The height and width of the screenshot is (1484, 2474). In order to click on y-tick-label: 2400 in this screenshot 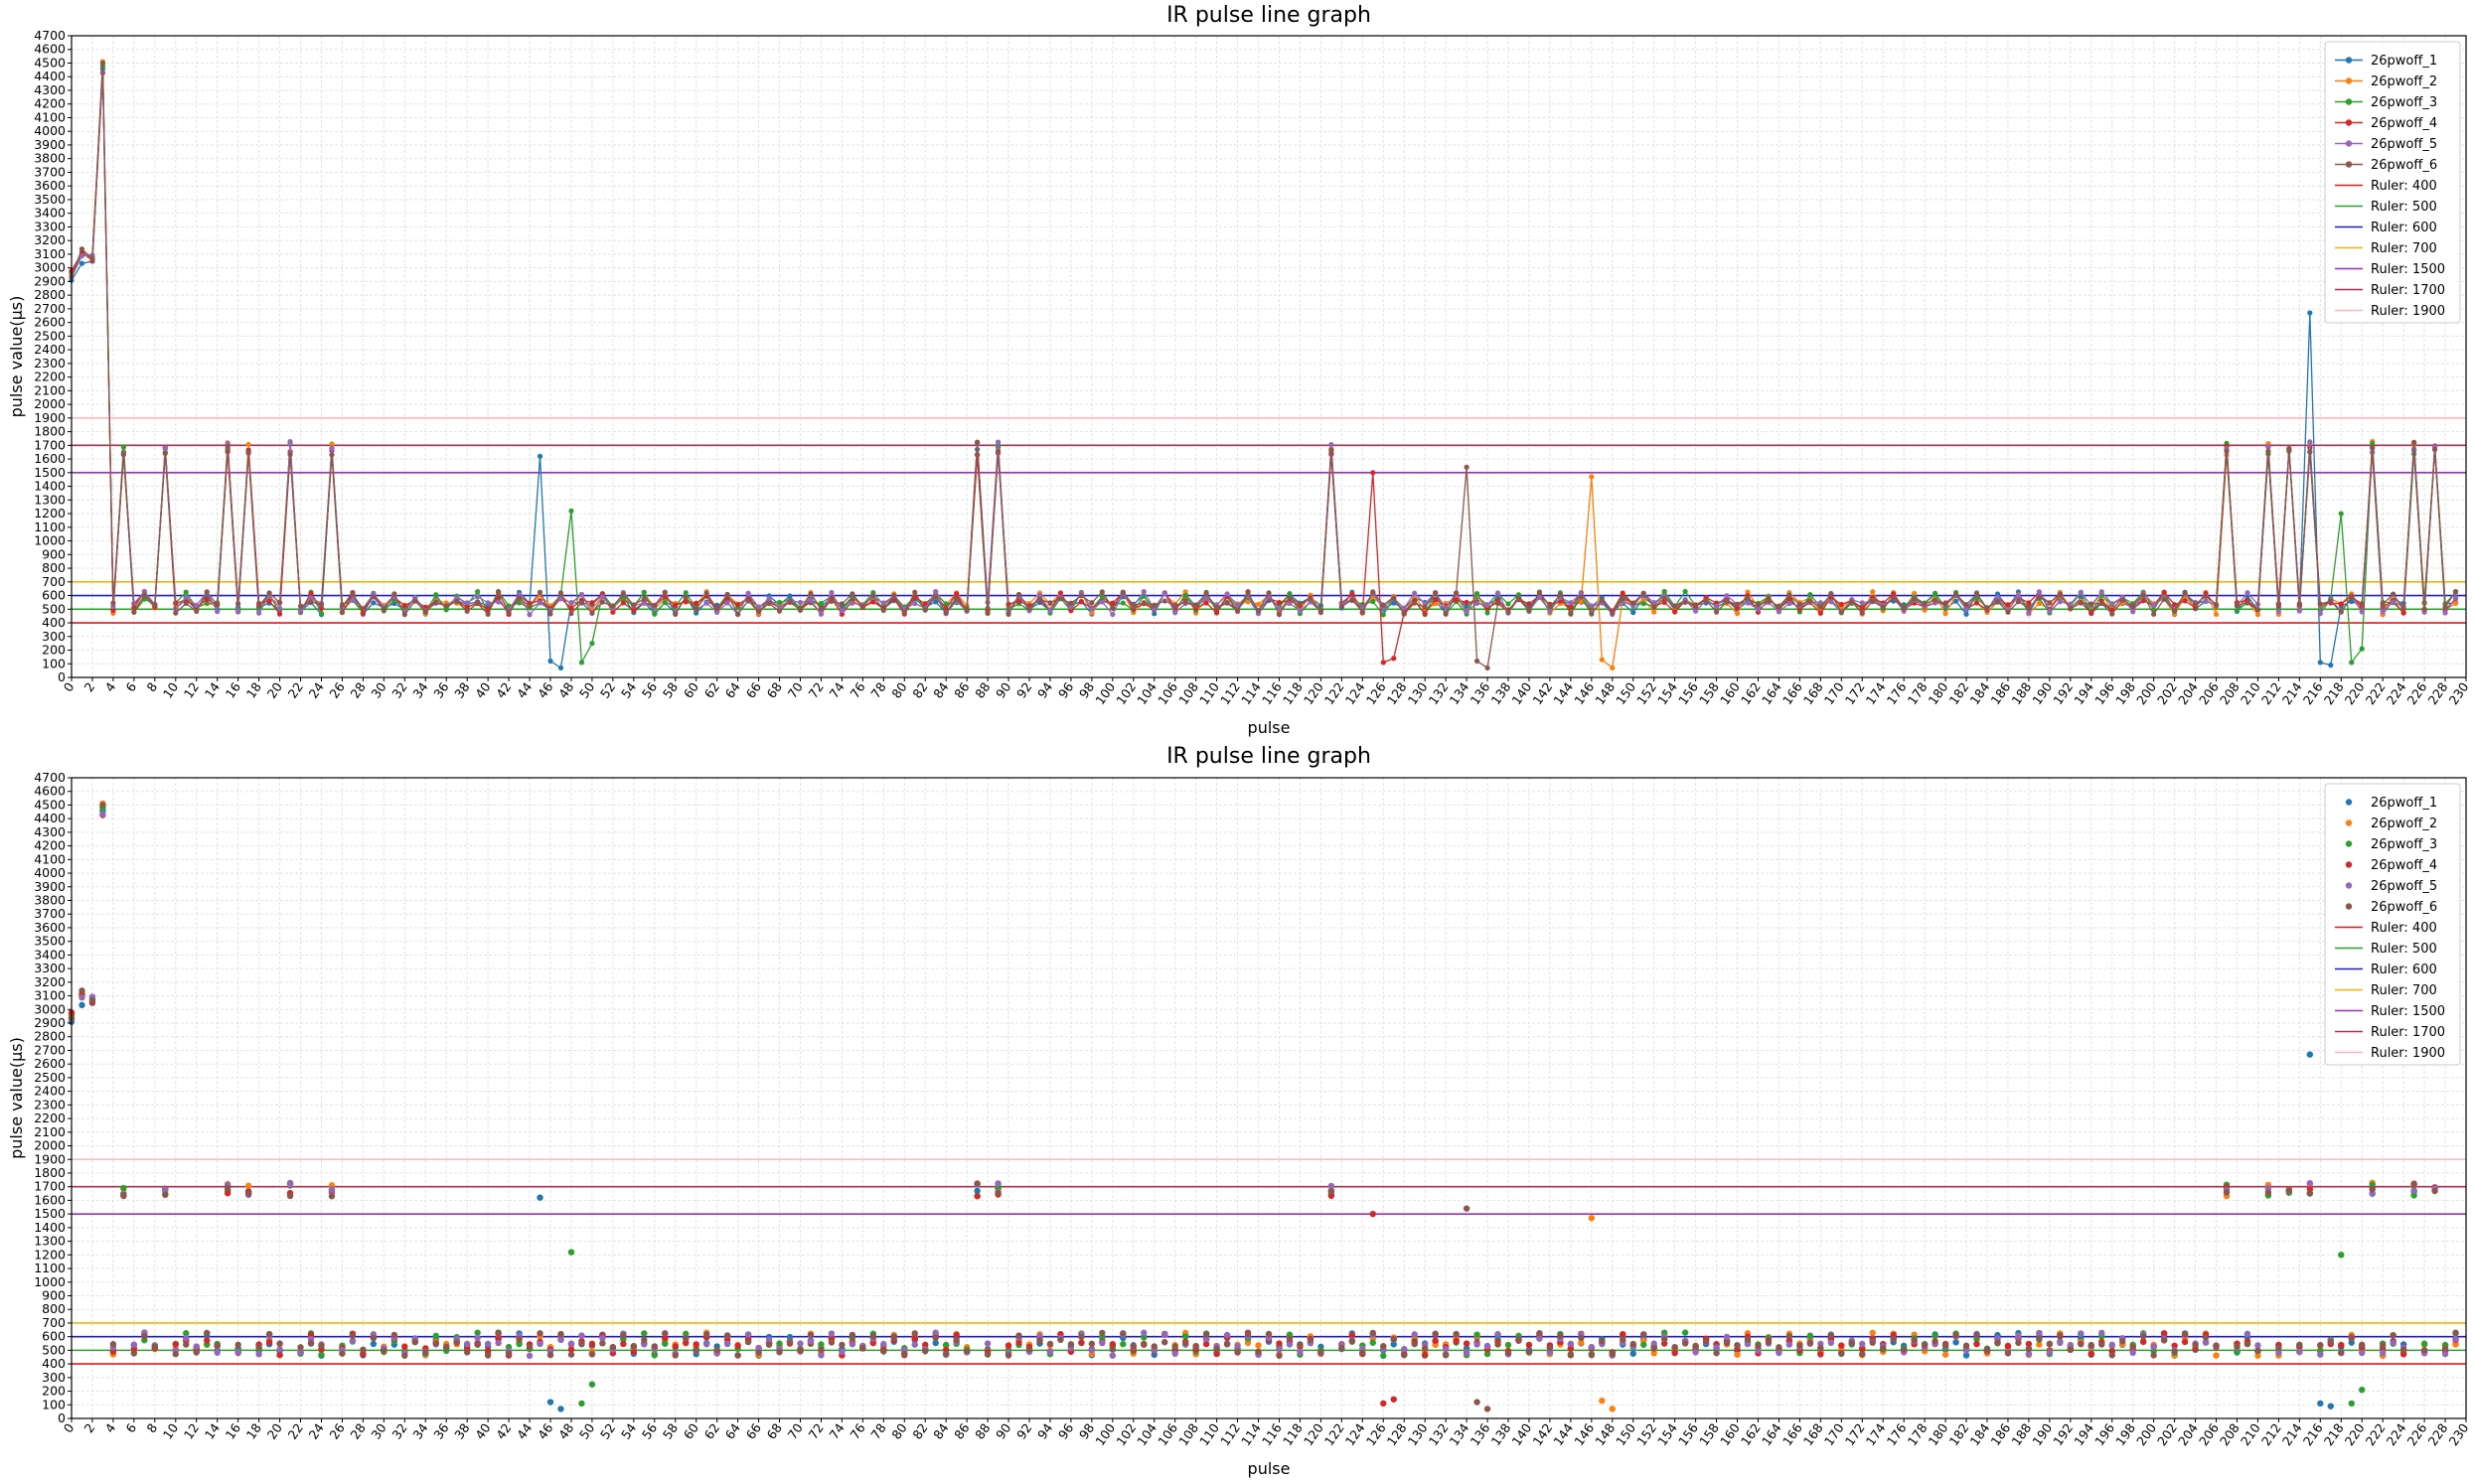, I will do `click(50, 1091)`.